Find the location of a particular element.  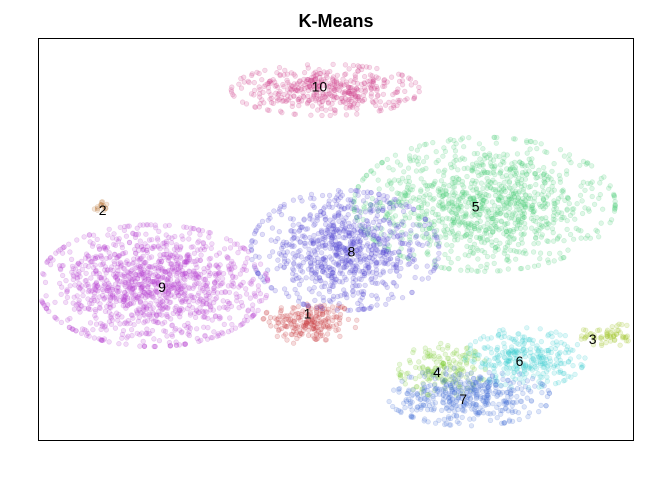

cluster-1-points is located at coordinates (310, 323).